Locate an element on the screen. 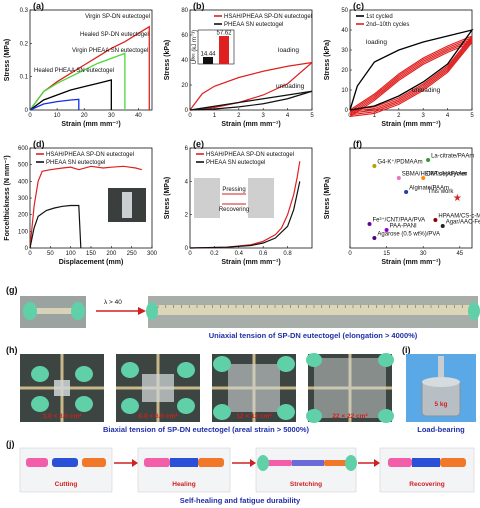 This screenshot has height=508, width=480. y-tick-label: 10 is located at coordinates (344, 91).